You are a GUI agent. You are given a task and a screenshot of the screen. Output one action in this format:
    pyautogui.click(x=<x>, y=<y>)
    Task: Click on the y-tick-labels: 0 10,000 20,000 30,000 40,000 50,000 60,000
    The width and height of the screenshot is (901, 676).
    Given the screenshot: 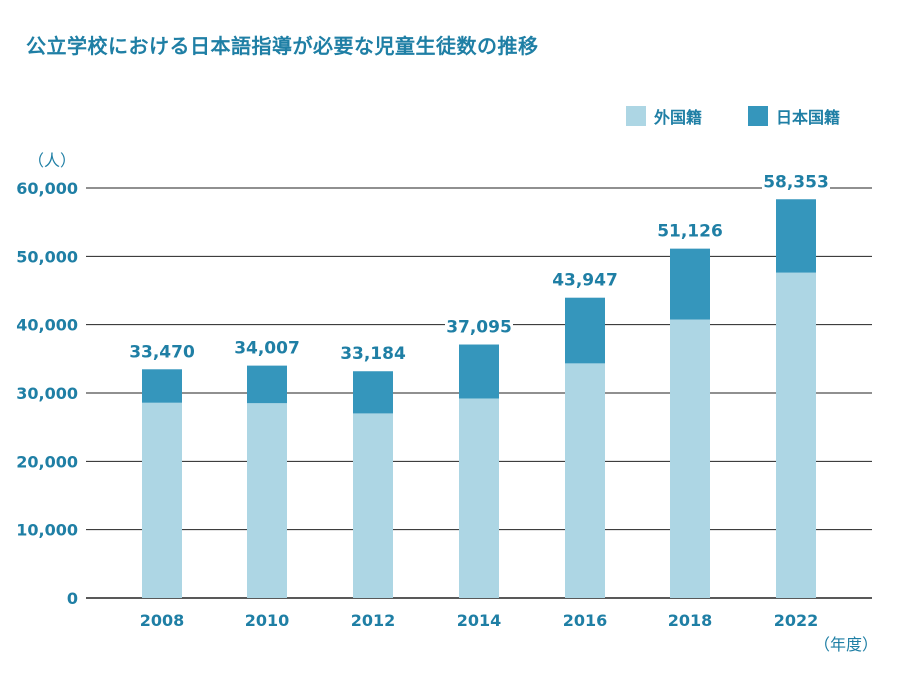 What is the action you would take?
    pyautogui.click(x=47, y=393)
    